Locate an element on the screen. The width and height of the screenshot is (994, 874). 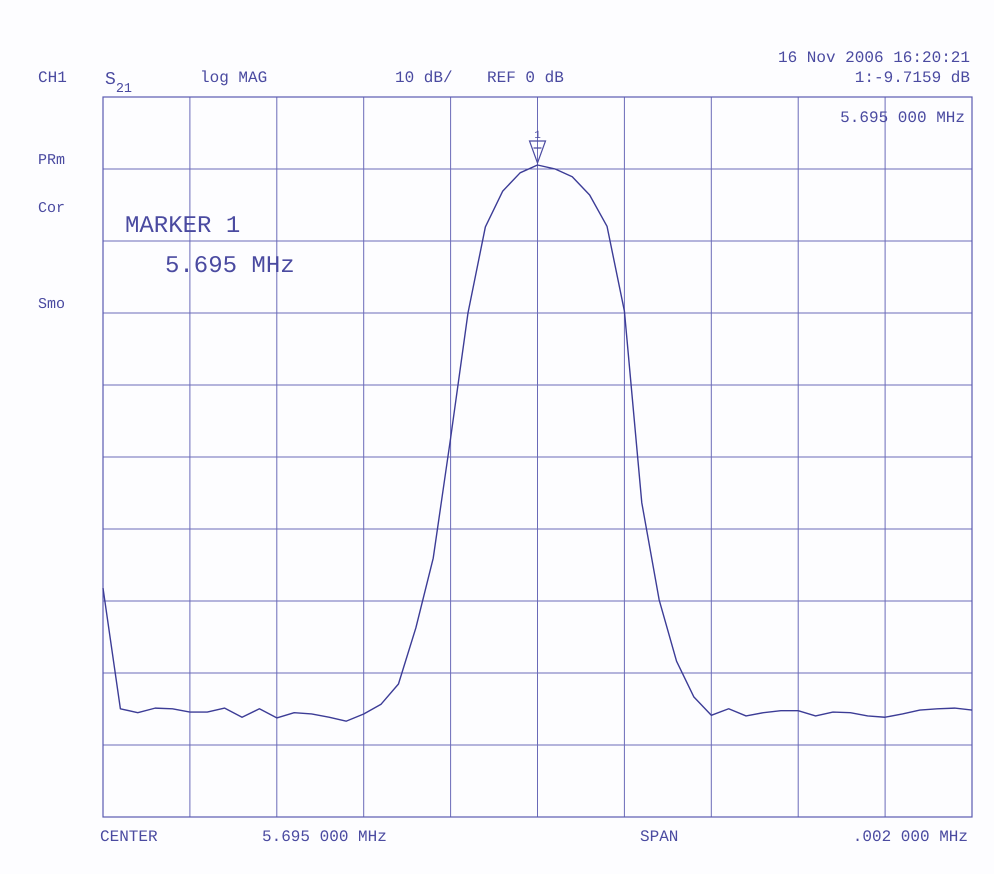
text: 10 dB/ is located at coordinates (424, 78).